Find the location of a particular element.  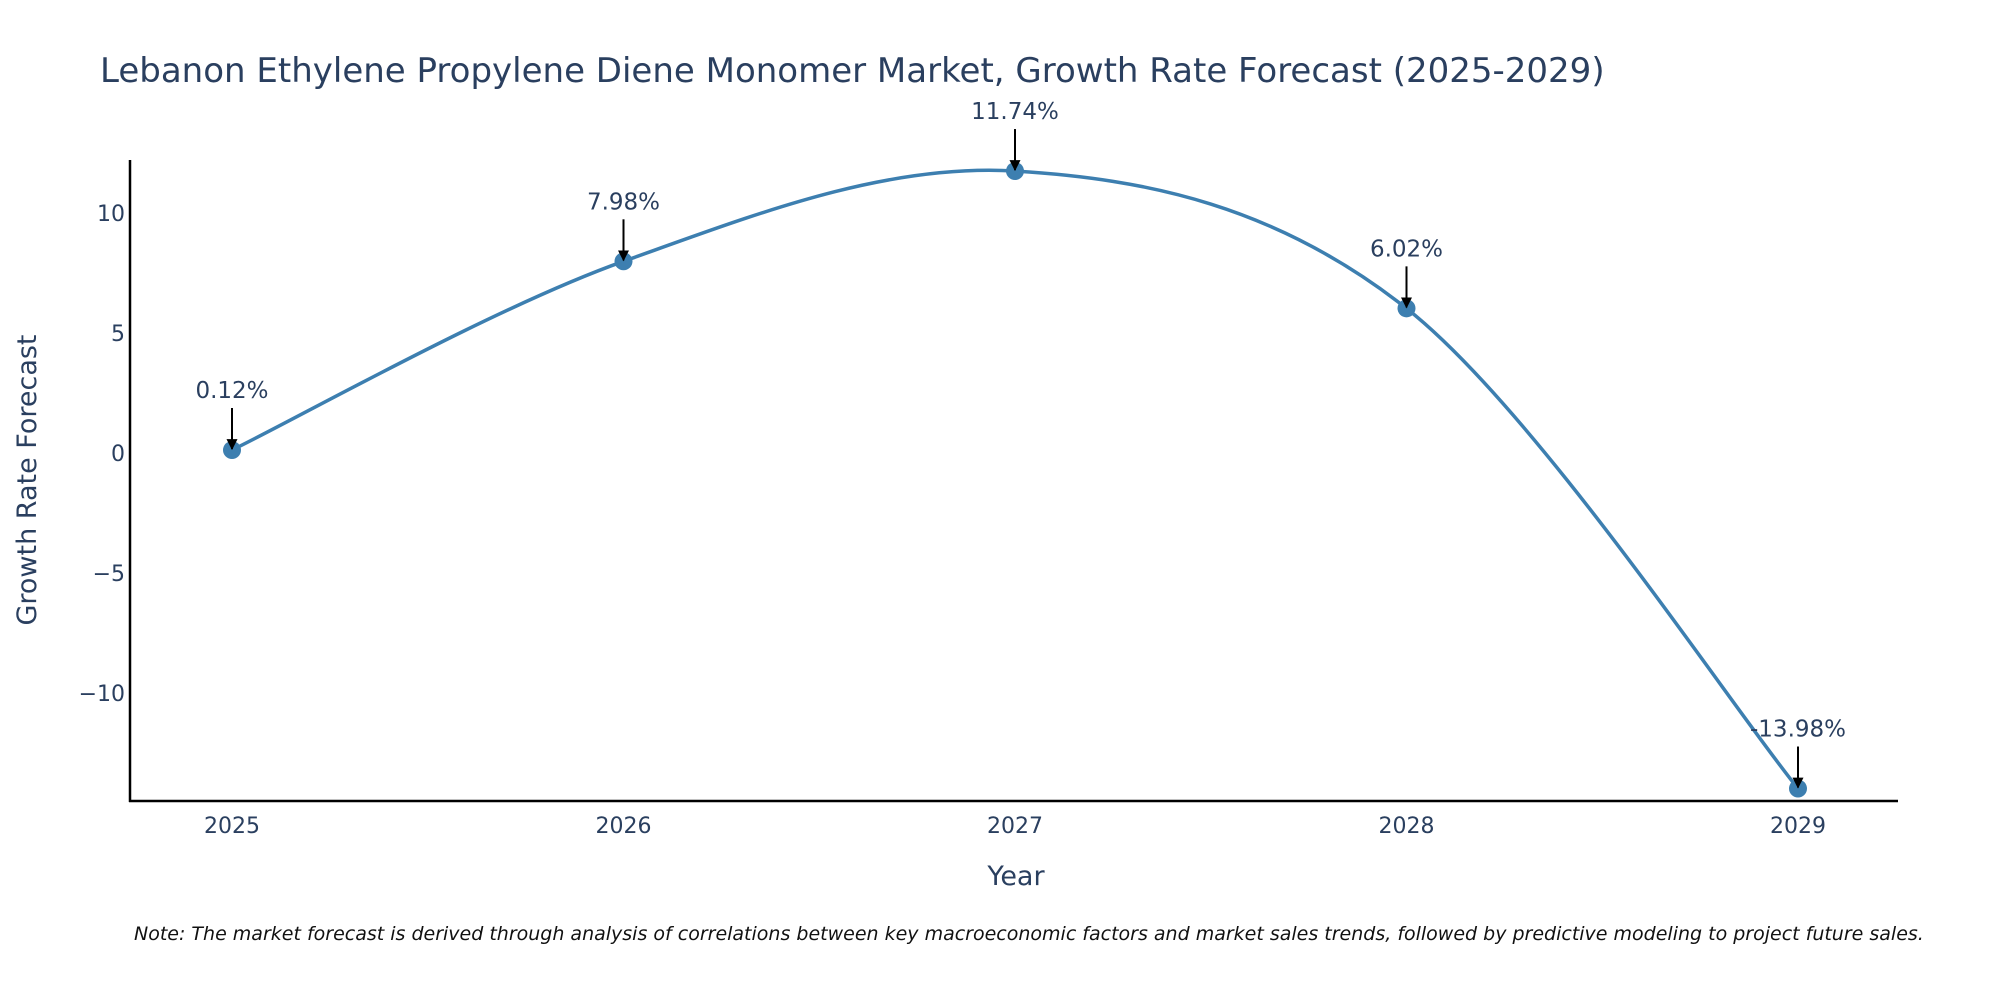

x-tick-label: 2028 is located at coordinates (1407, 826).